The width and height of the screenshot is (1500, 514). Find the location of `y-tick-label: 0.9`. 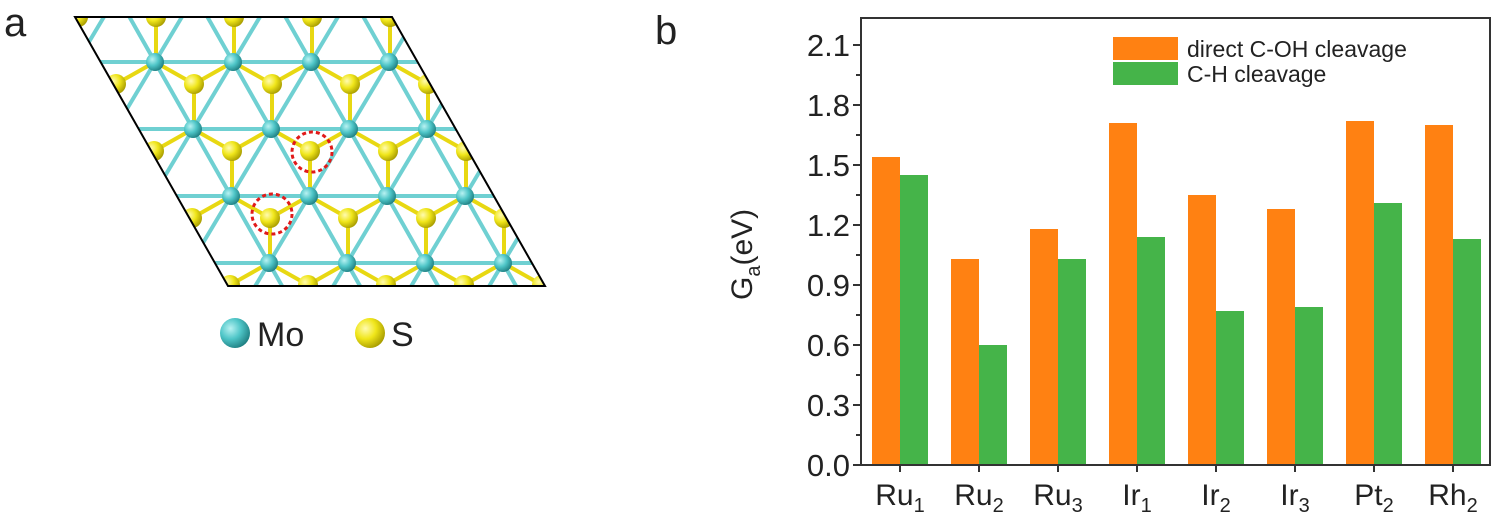

y-tick-label: 0.9 is located at coordinates (828, 285).